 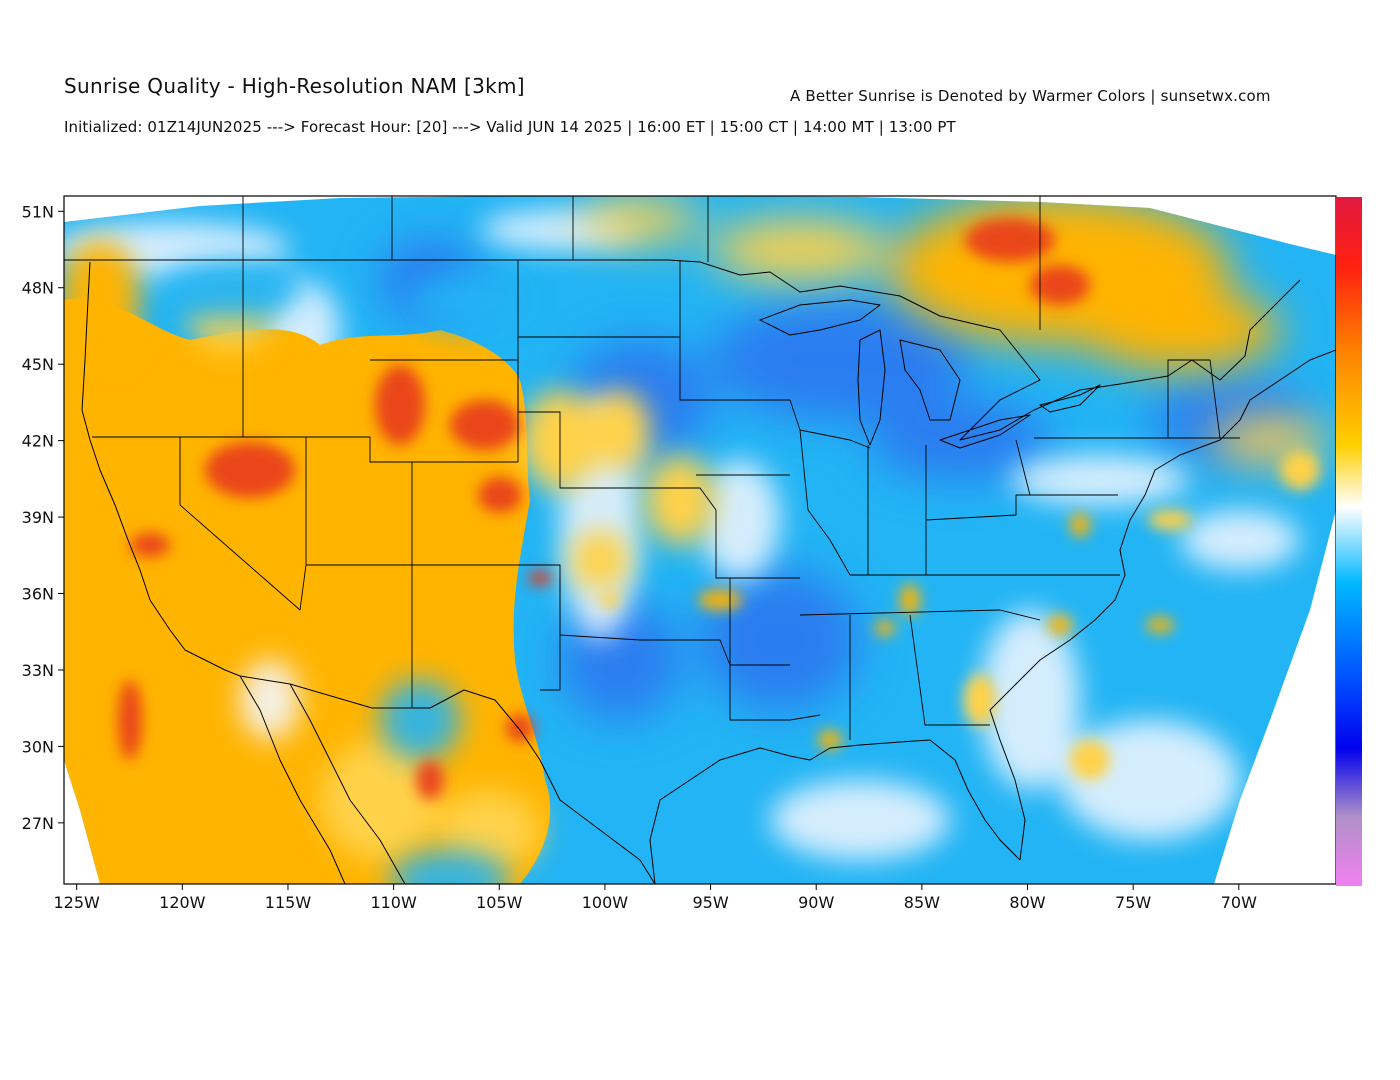 I want to click on lat-tick-label: 30N, so click(x=38, y=746).